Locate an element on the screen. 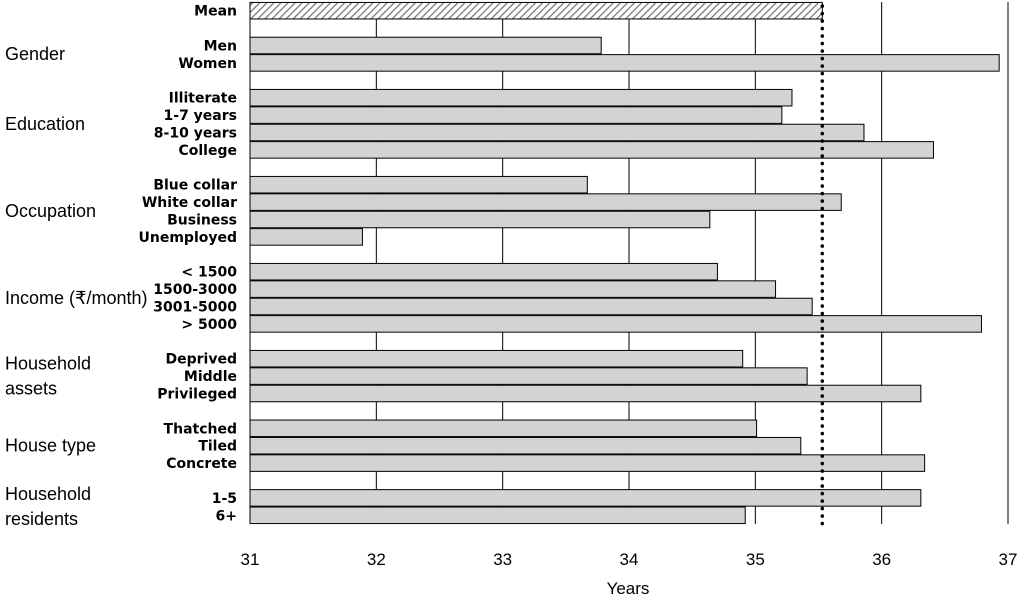  category-label: 1500-3000 is located at coordinates (195, 290).